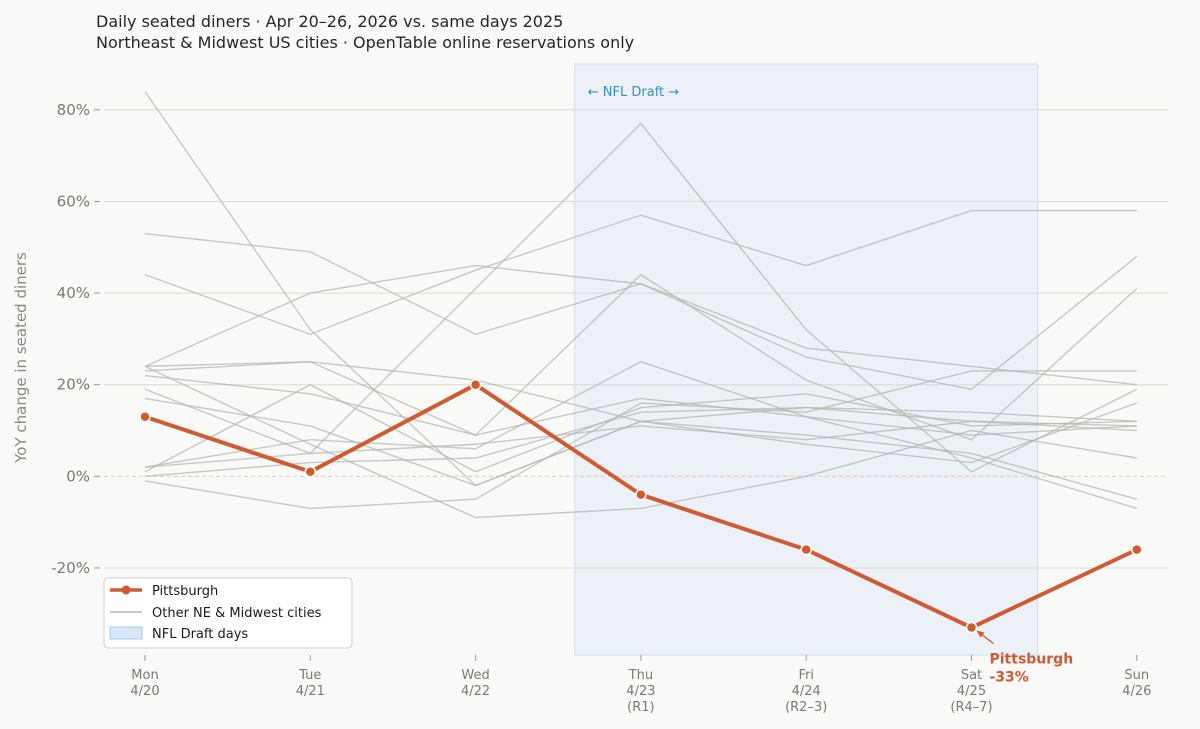  I want to click on y-tick-label: -20%, so click(70, 568).